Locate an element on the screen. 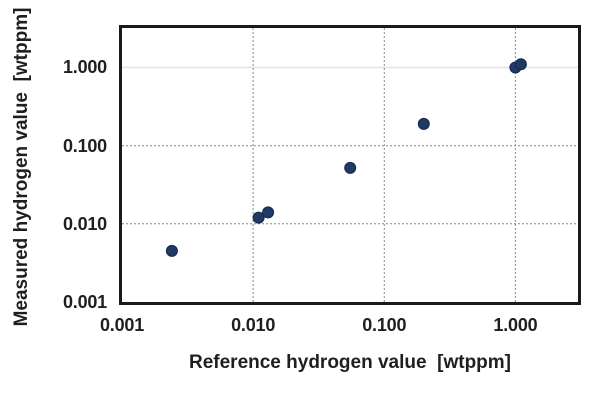 This screenshot has height=400, width=600. y-tick-label: 0.100 is located at coordinates (84, 145).